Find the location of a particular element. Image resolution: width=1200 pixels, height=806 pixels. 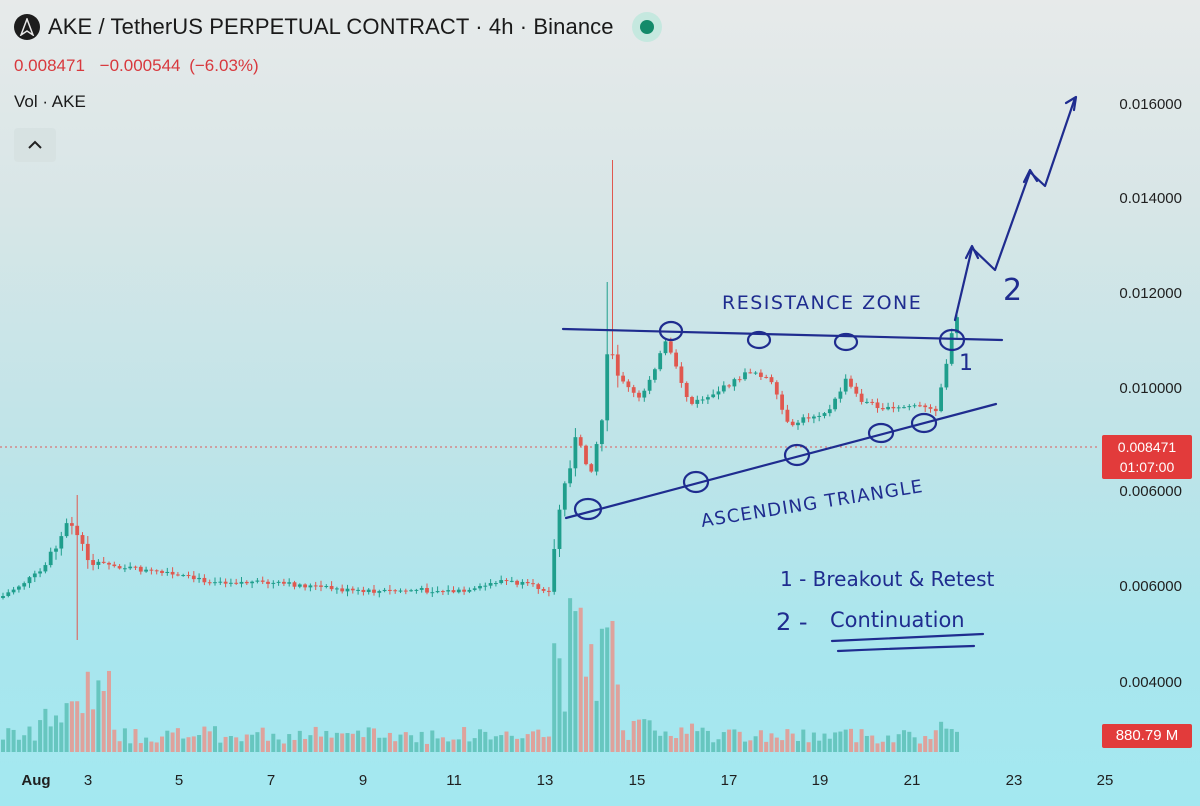

volume-indicator-label: Vol · AKE is located at coordinates (50, 101).